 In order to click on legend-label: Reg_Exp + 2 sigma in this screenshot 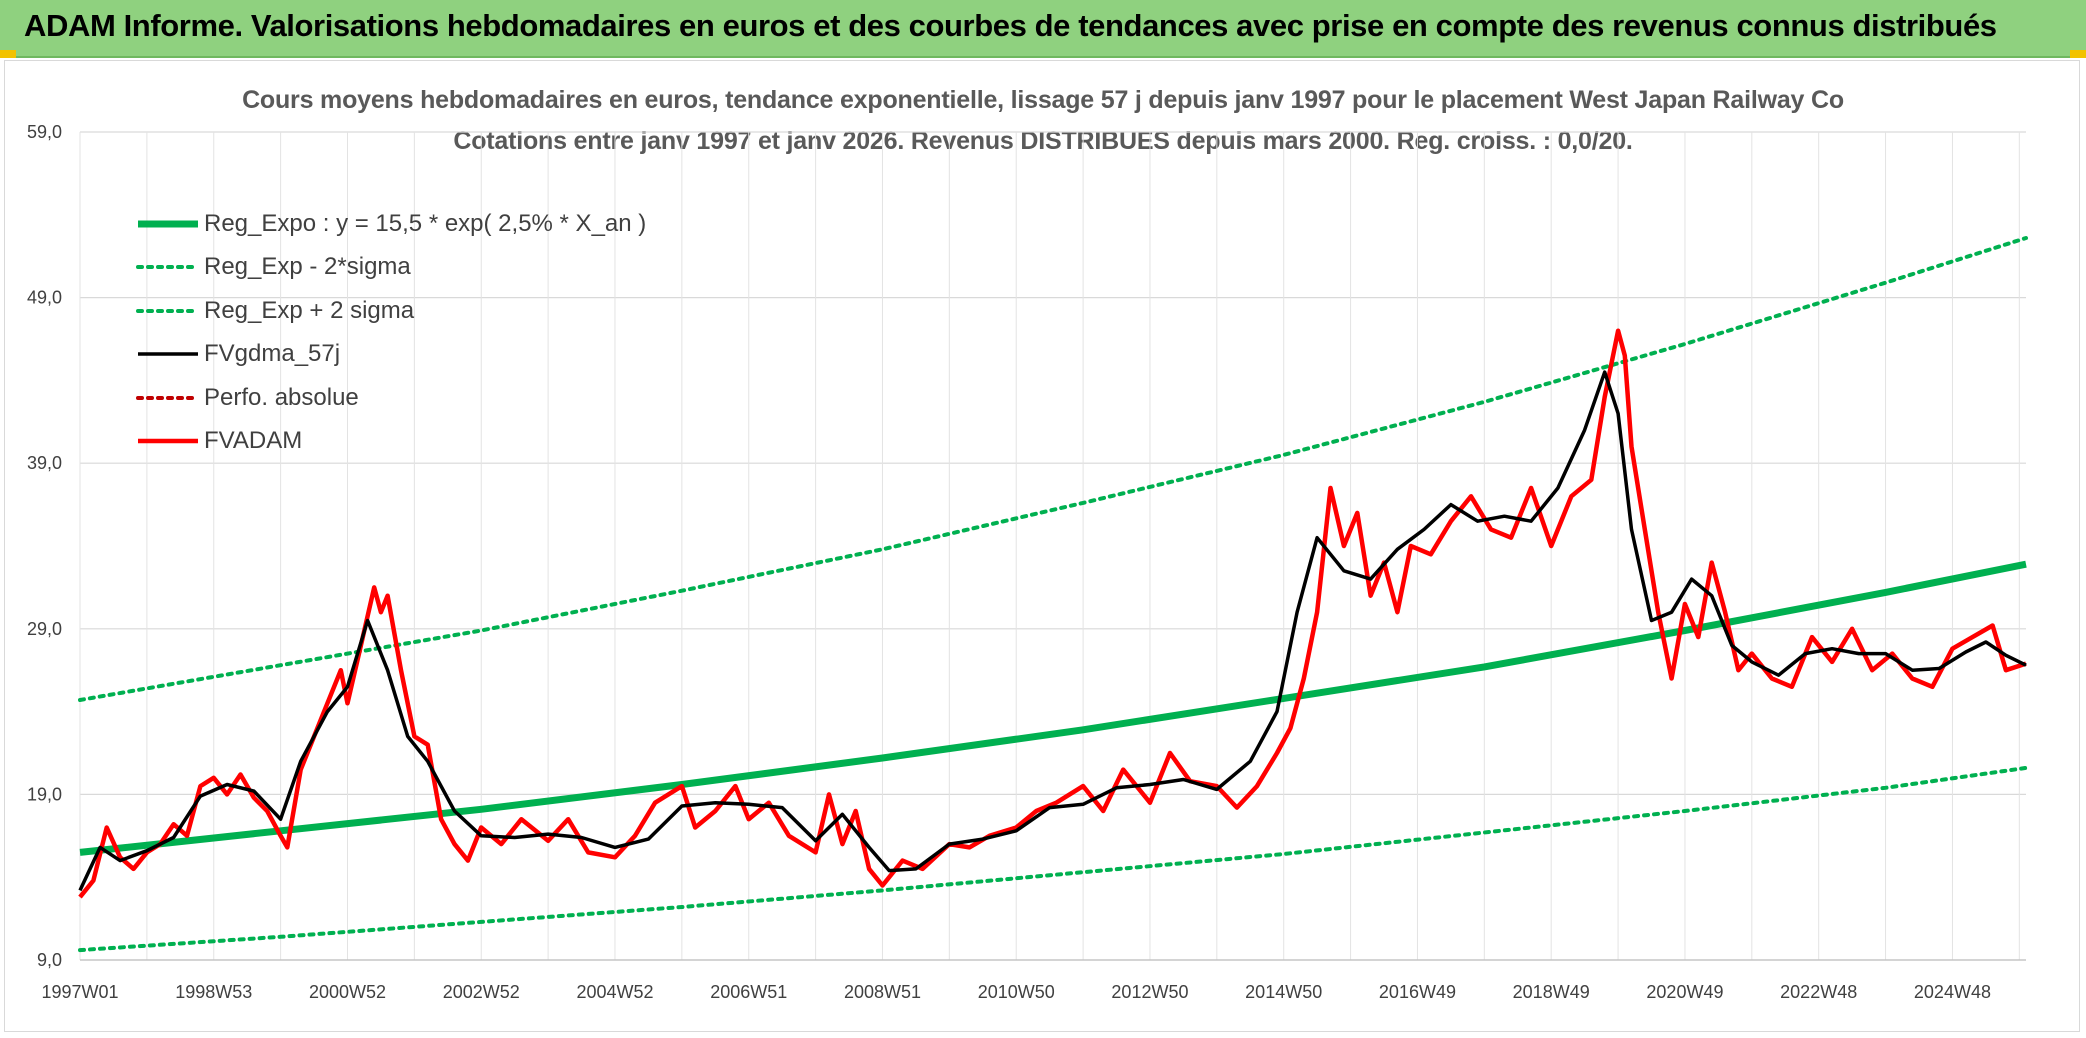, I will do `click(309, 310)`.